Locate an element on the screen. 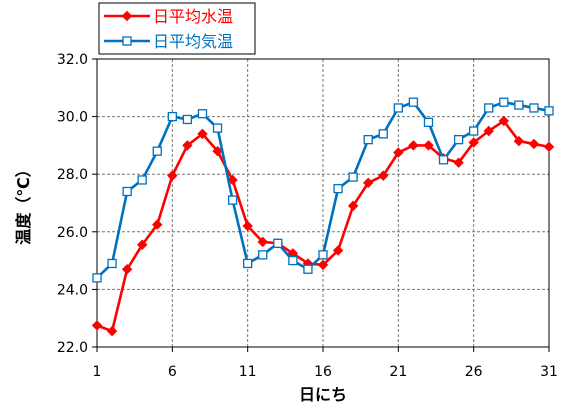  x-tick-label: 21 is located at coordinates (398, 372).